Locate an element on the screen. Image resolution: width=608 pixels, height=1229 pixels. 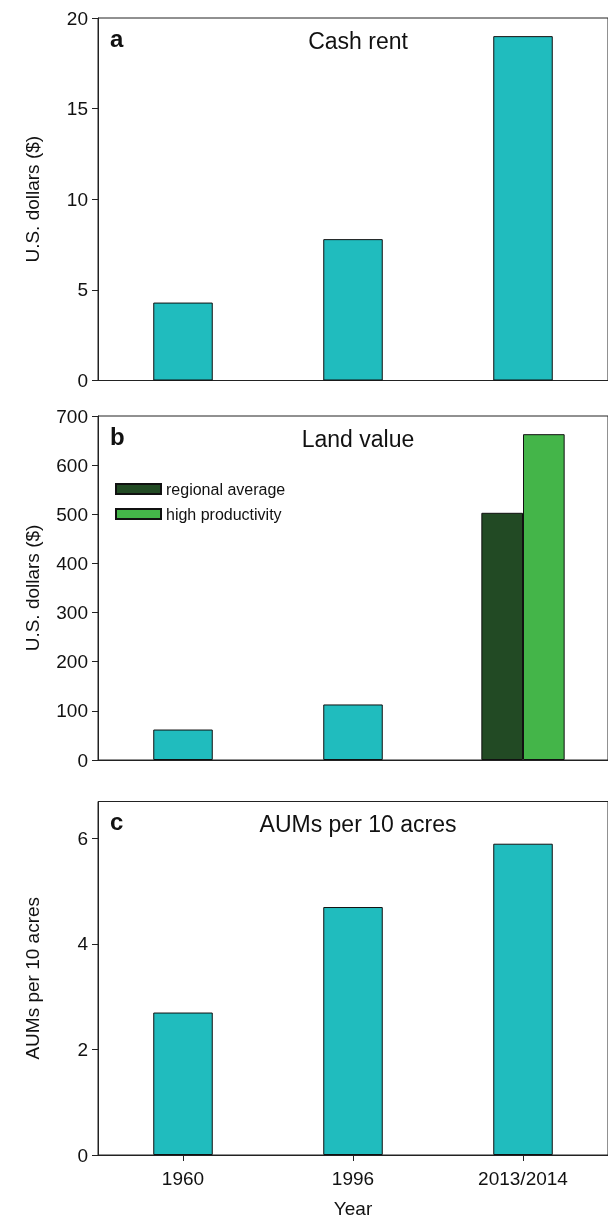
y-tick-label: 20 is located at coordinates (77, 18).